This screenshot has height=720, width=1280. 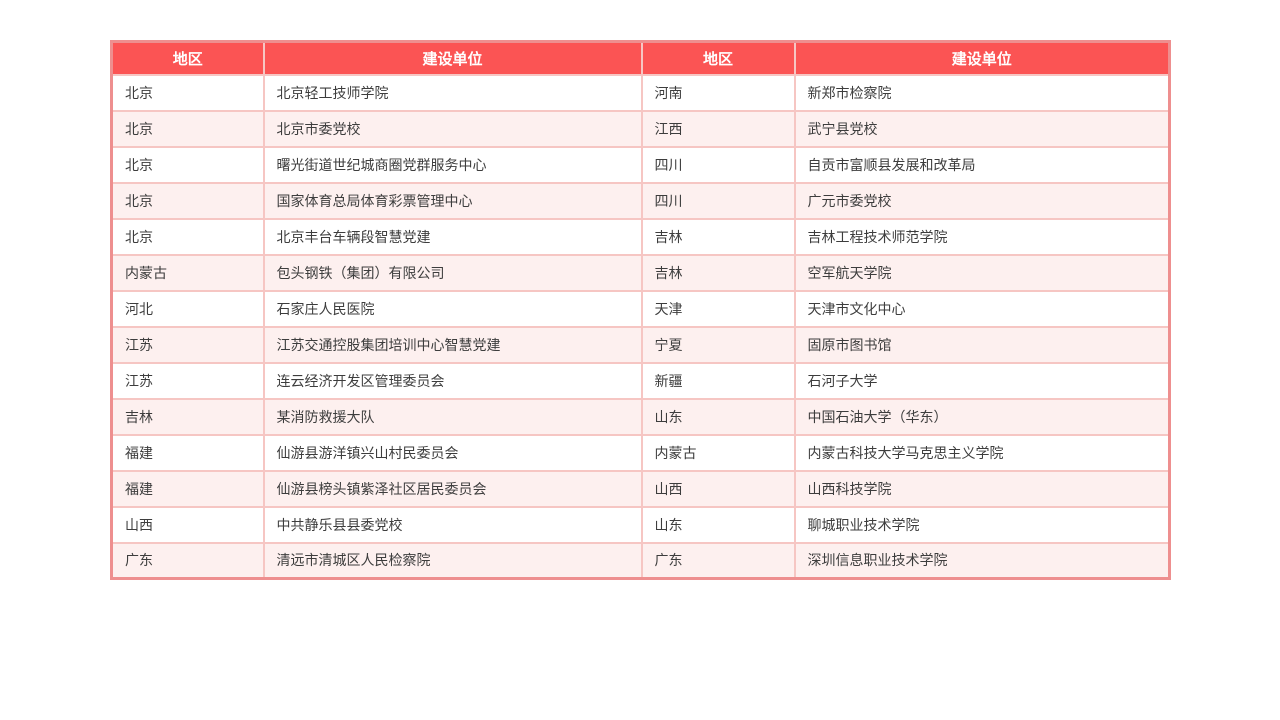 I want to click on unit-cell: 山西科技学院, so click(x=982, y=488).